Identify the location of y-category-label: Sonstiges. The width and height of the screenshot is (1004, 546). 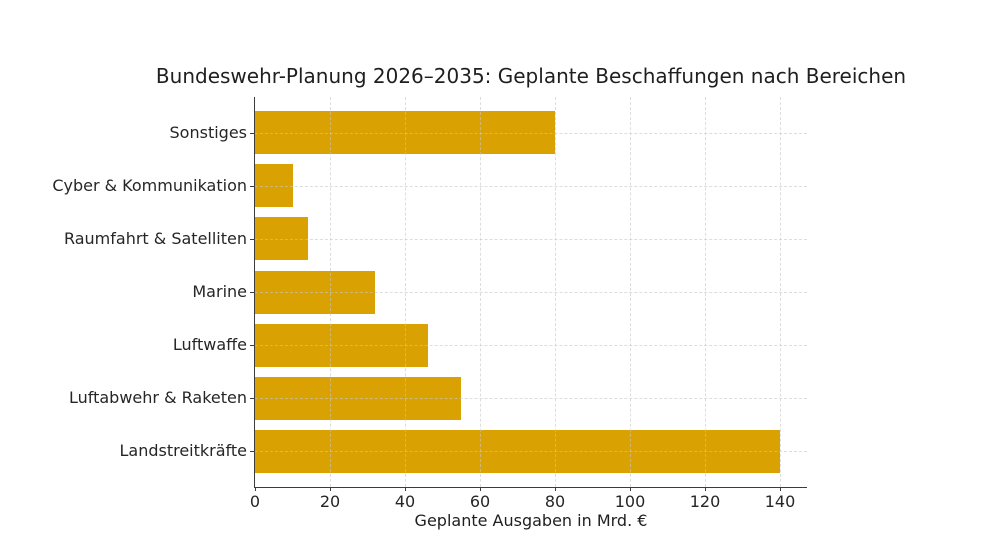
(208, 132).